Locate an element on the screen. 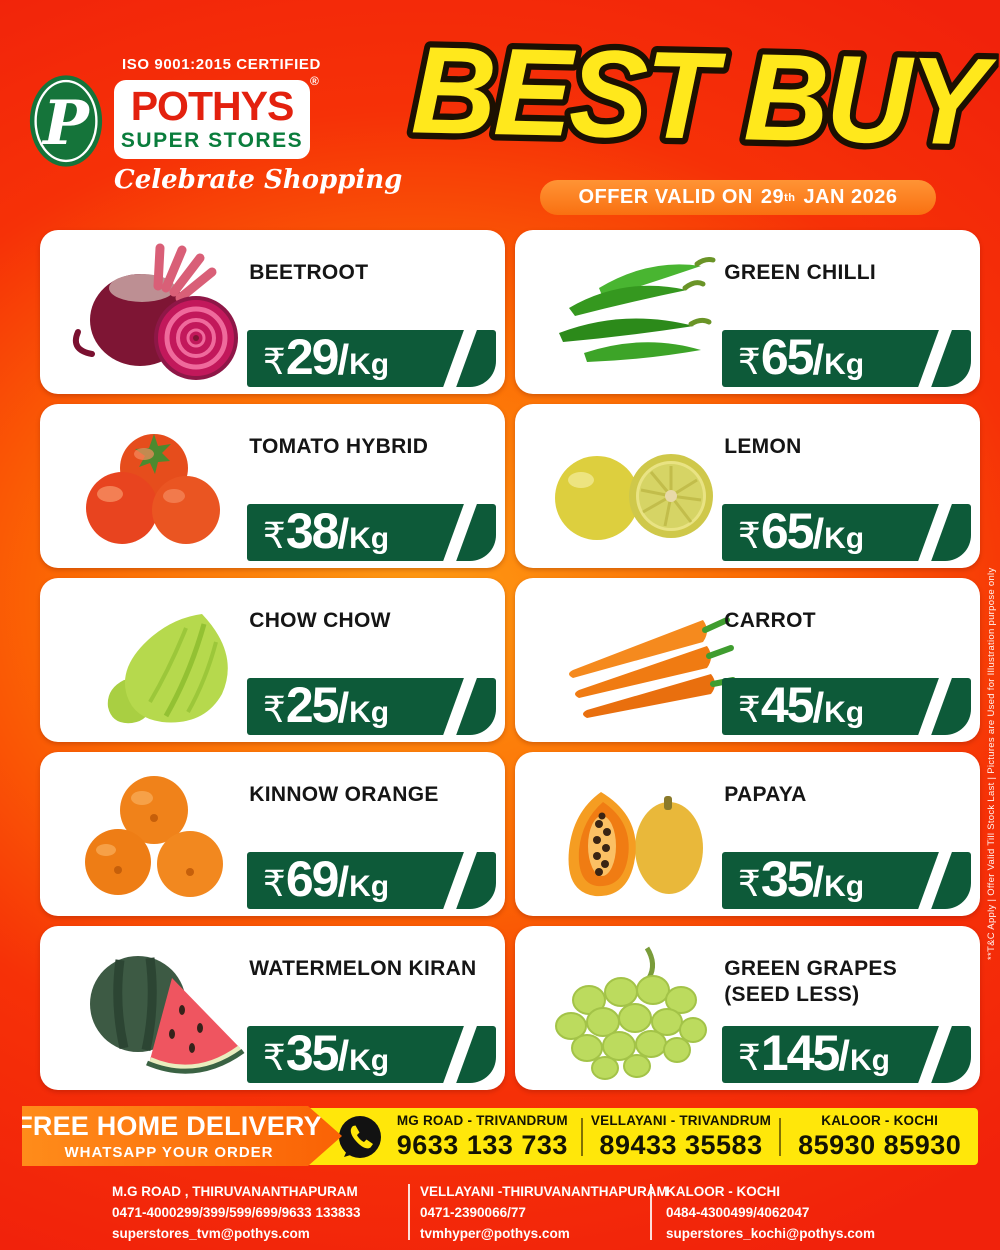  offer-rest: JAN 2026 is located at coordinates (850, 197).